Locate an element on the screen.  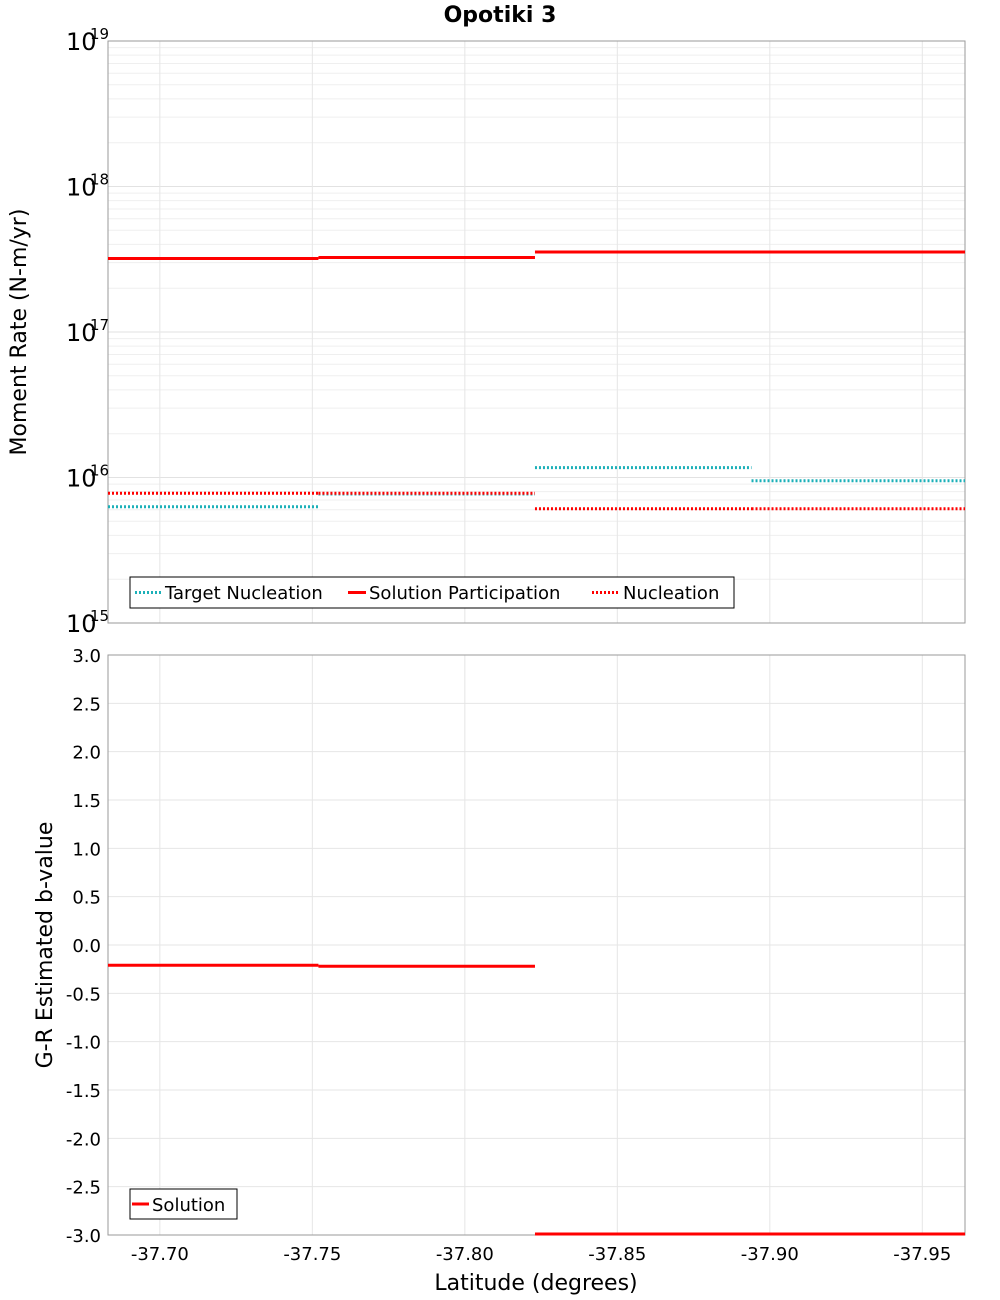
bottom-y-tick-label: 0.5 is located at coordinates (86, 898).